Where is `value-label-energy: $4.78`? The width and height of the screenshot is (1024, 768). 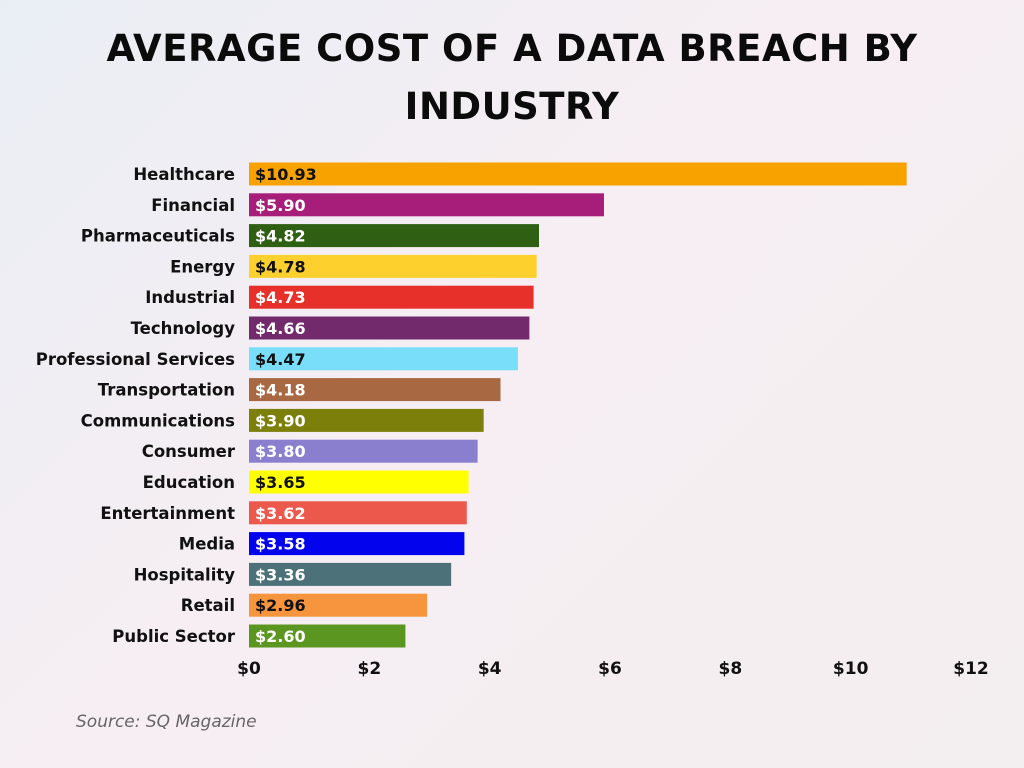 value-label-energy: $4.78 is located at coordinates (280, 266).